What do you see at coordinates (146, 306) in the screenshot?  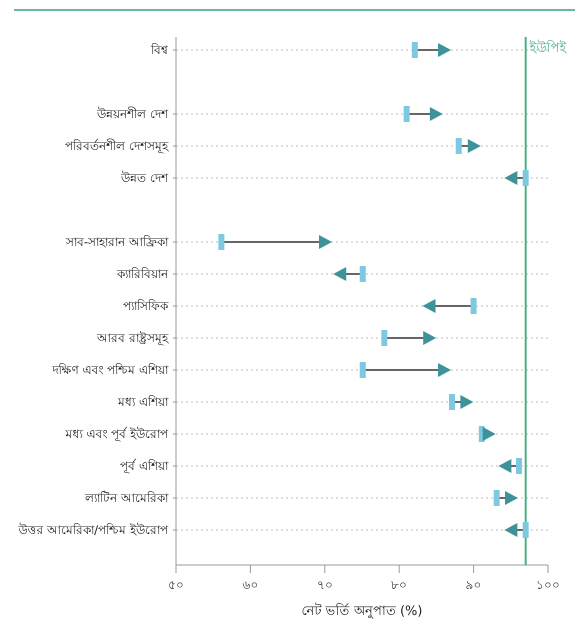 I see `y-tick-label: প্যাসিফিক` at bounding box center [146, 306].